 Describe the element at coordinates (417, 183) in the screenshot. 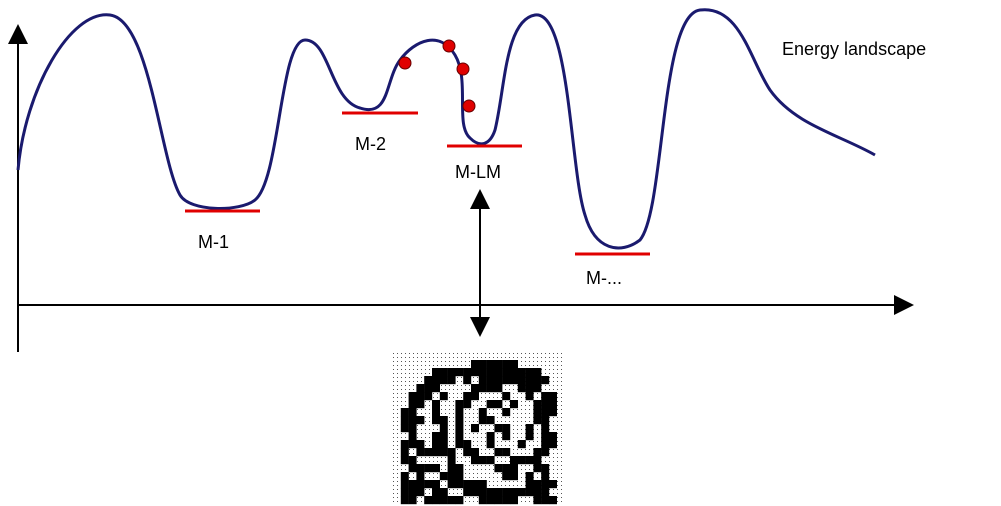

I see `minima-lines` at that location.